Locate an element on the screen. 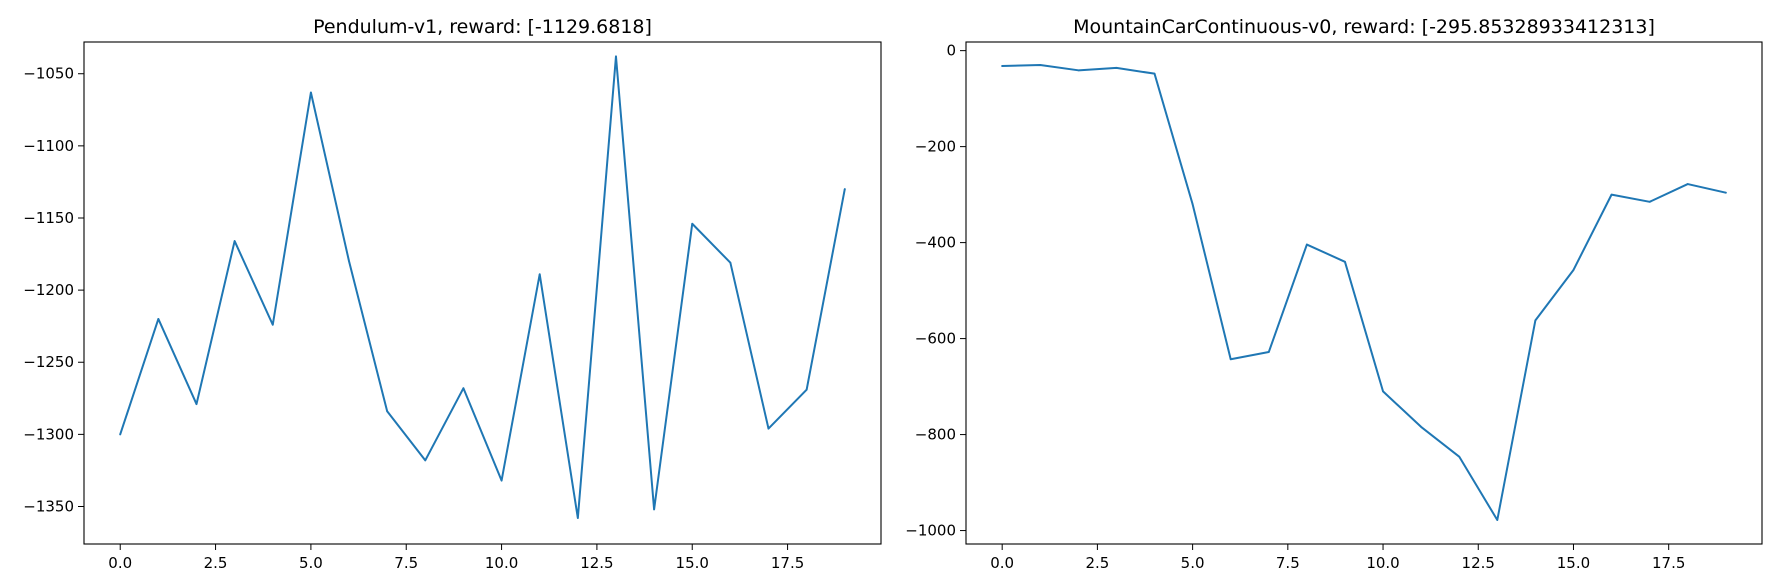 Image resolution: width=1768 pixels, height=578 pixels. pendulum-y-tick-label: −1300 is located at coordinates (48, 434).